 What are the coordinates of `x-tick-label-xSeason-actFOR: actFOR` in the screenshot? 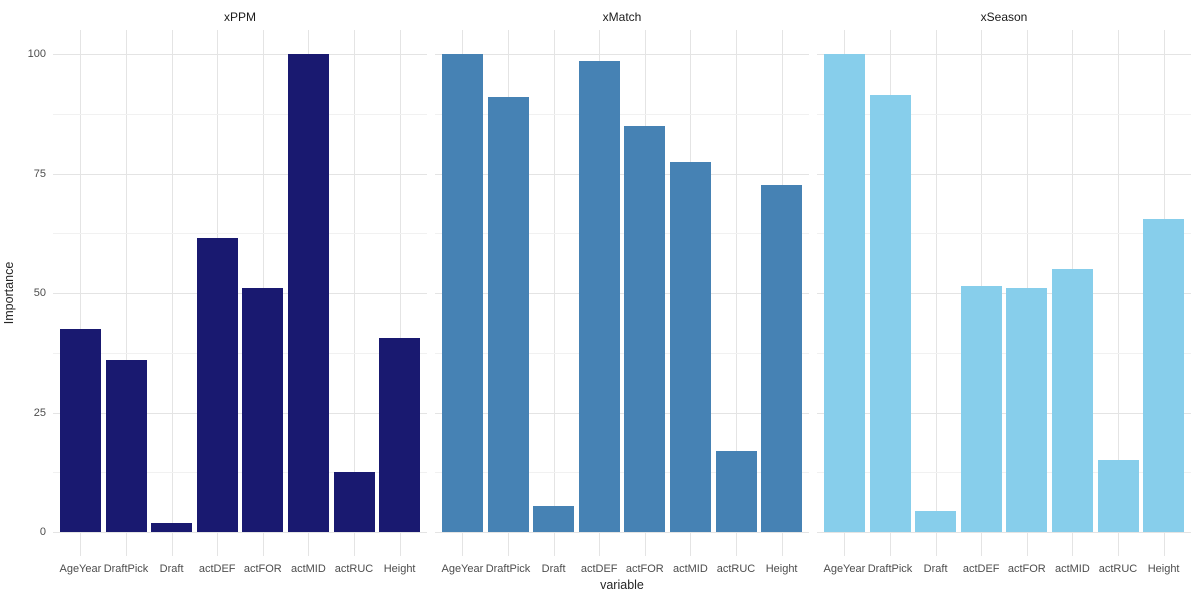 It's located at (1026, 569).